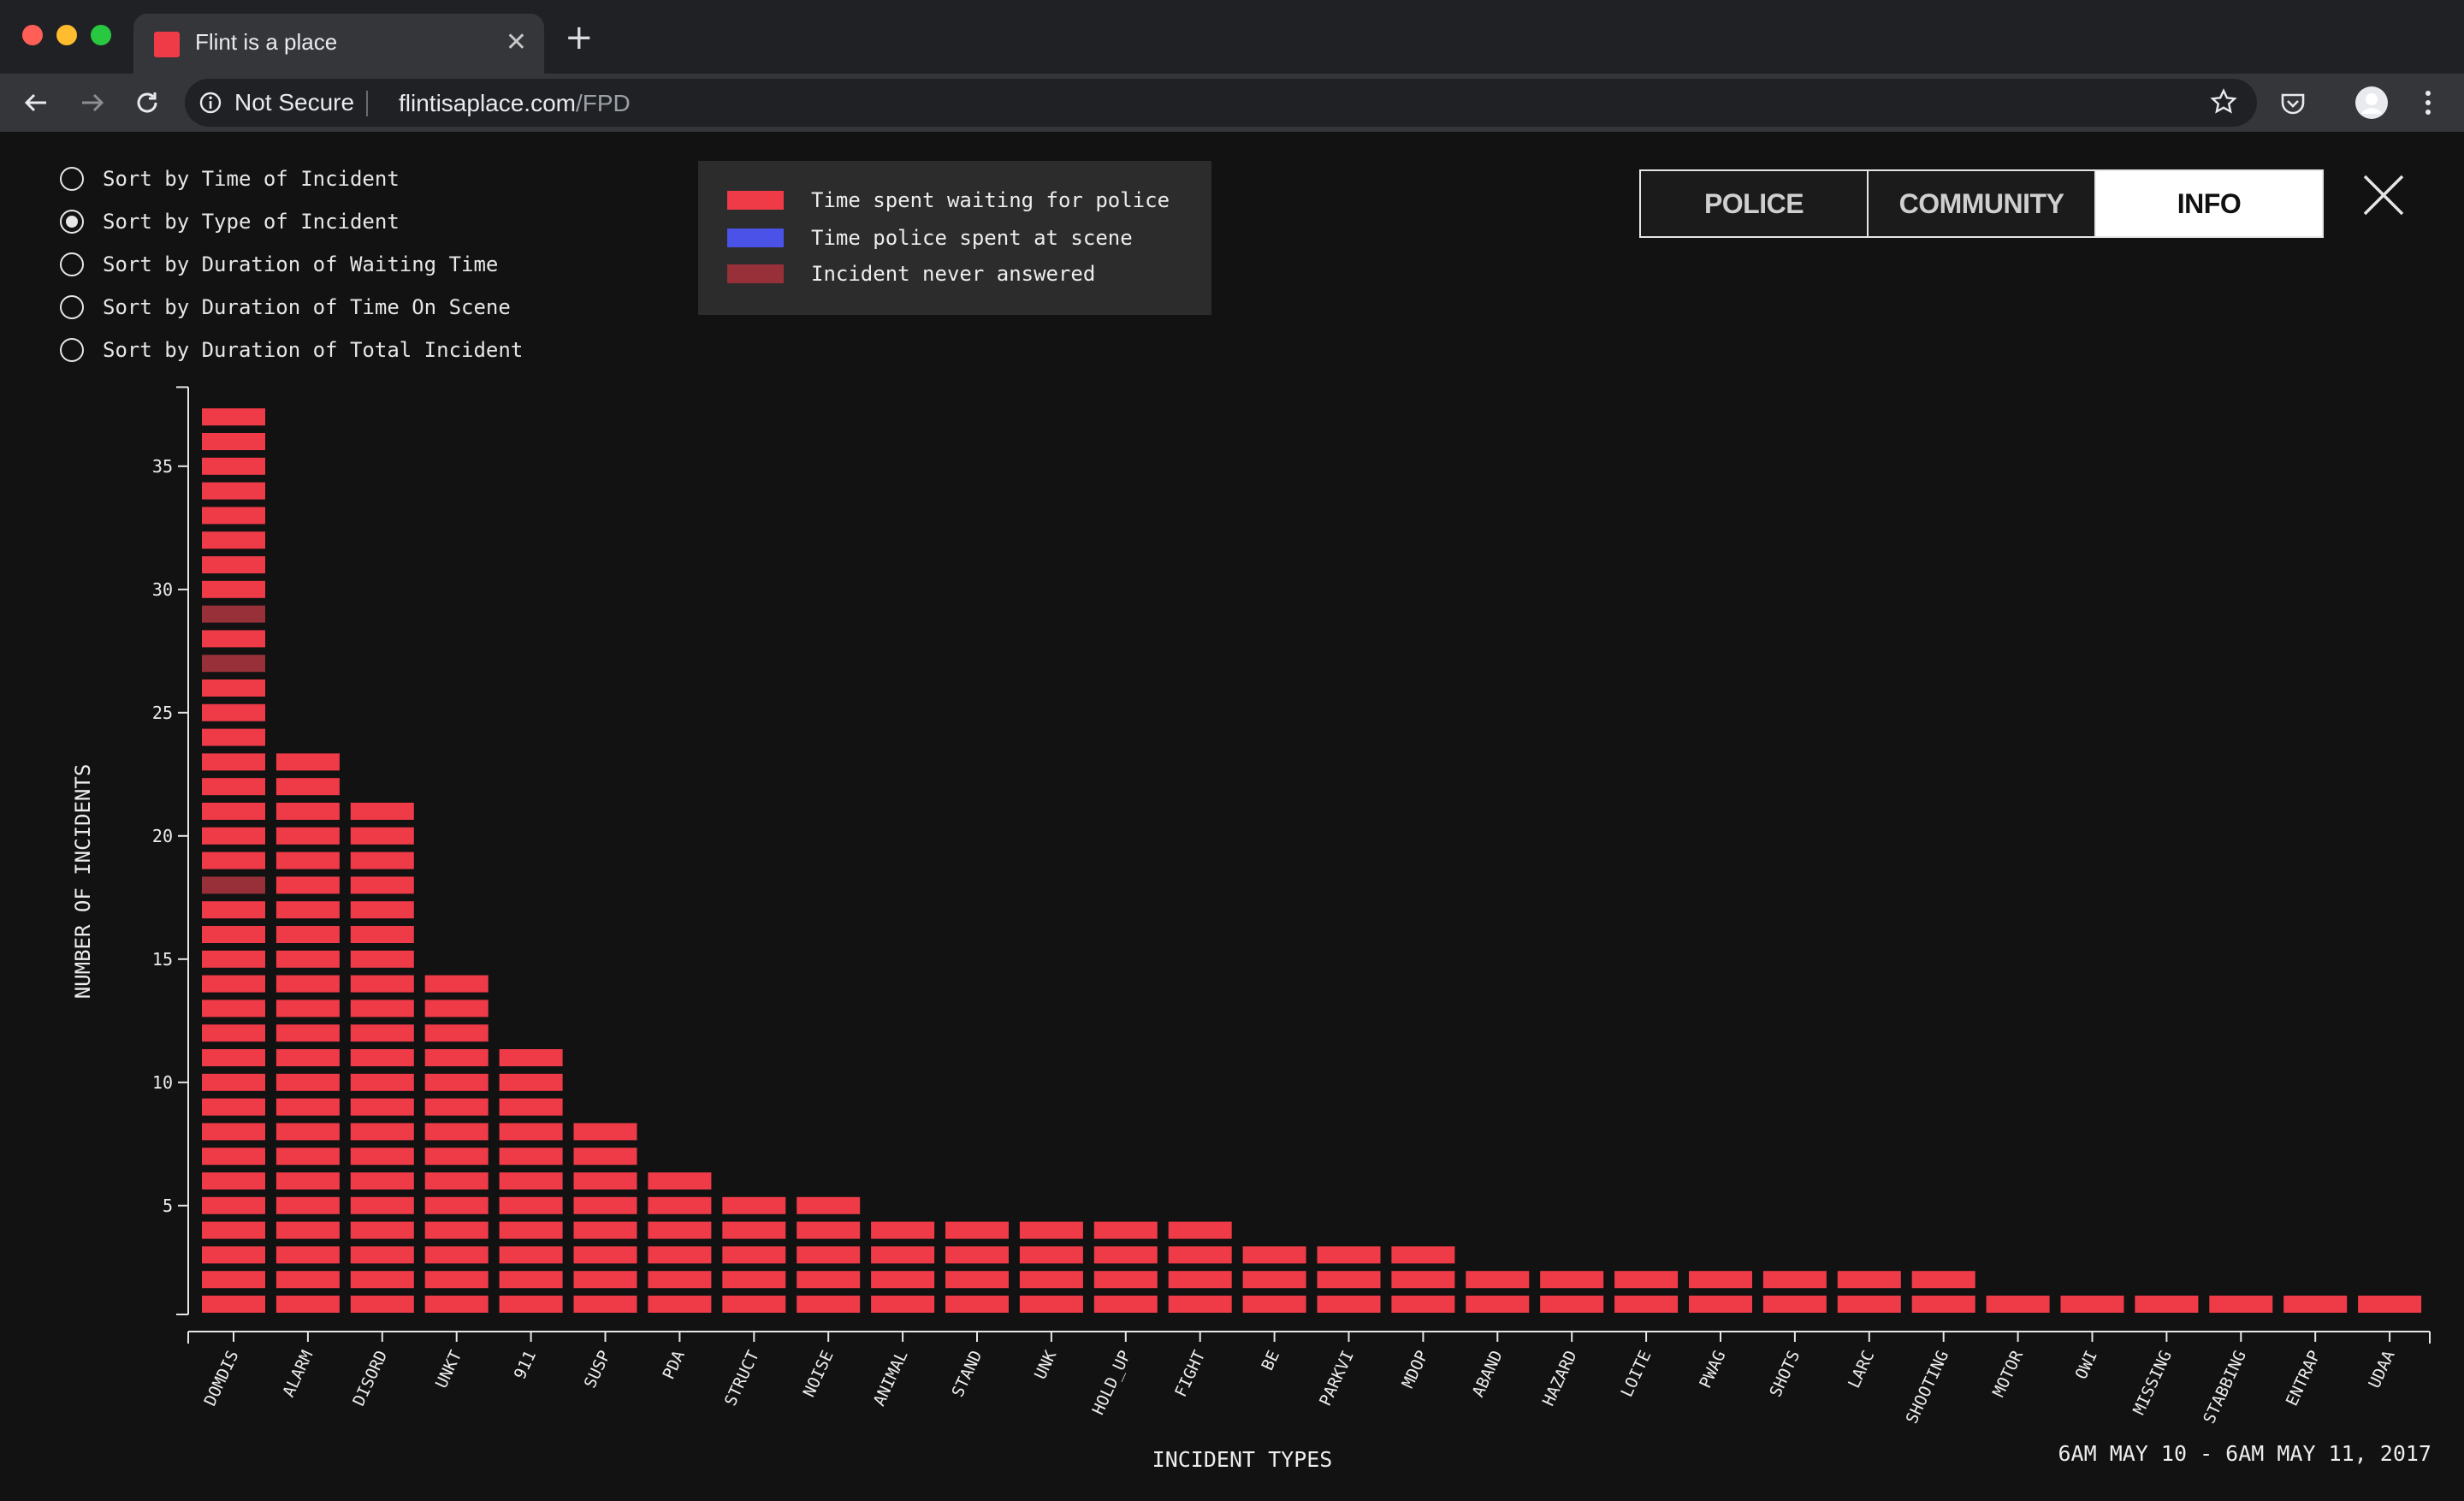  I want to click on security-indicator: Not Secure, so click(276, 103).